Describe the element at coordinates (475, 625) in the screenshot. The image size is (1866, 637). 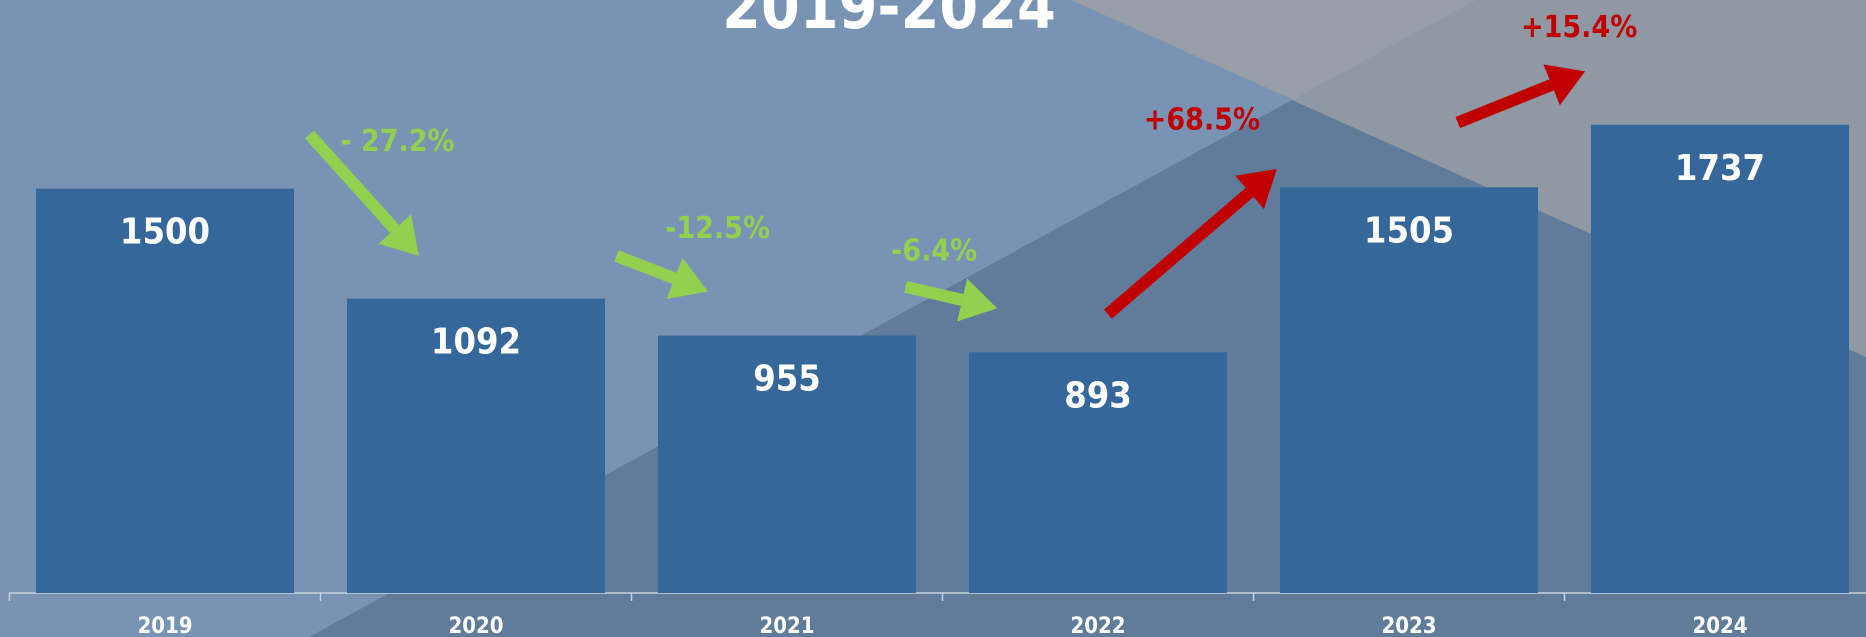
I see `x-tick-label: 2020` at that location.